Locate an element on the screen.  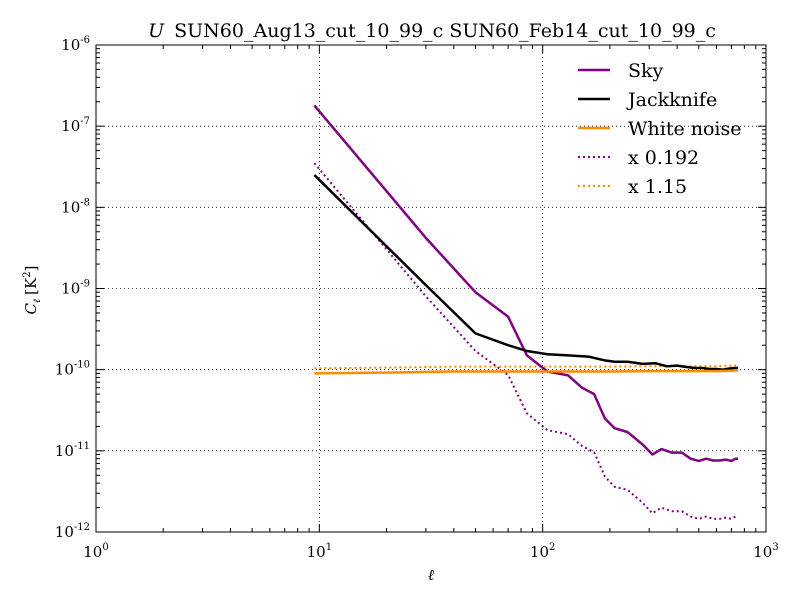
x-tick-label: 10¹ is located at coordinates (319, 551).